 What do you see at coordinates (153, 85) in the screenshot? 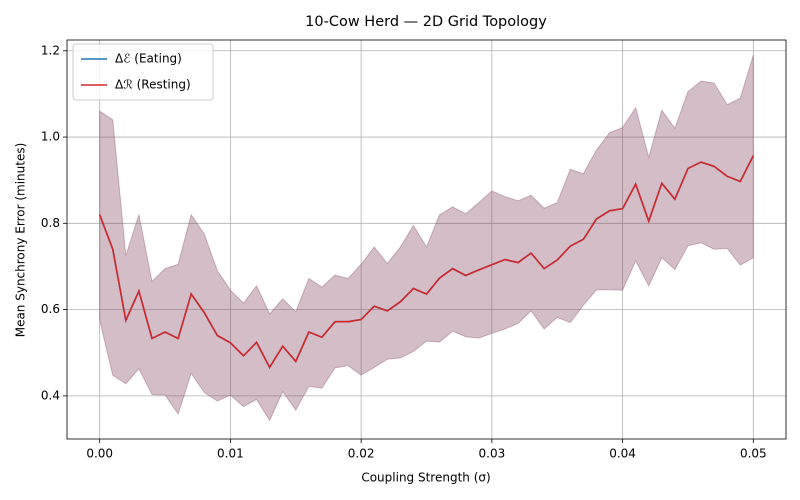
I see `legend-label: Δℛ (Resting)` at bounding box center [153, 85].